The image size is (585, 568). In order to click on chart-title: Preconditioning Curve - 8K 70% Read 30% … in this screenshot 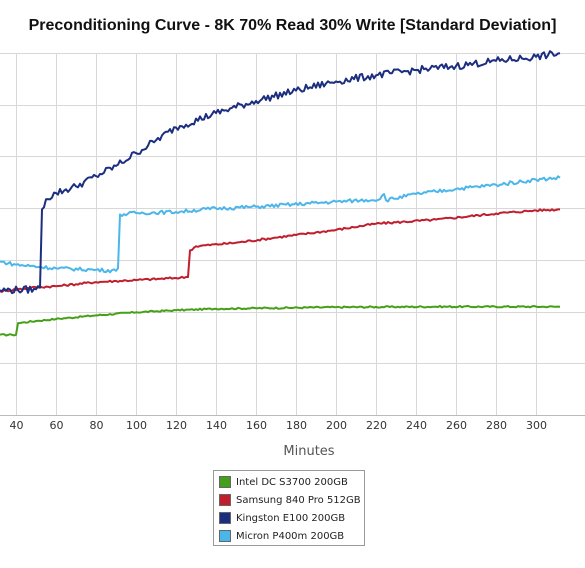, I will do `click(292, 25)`.